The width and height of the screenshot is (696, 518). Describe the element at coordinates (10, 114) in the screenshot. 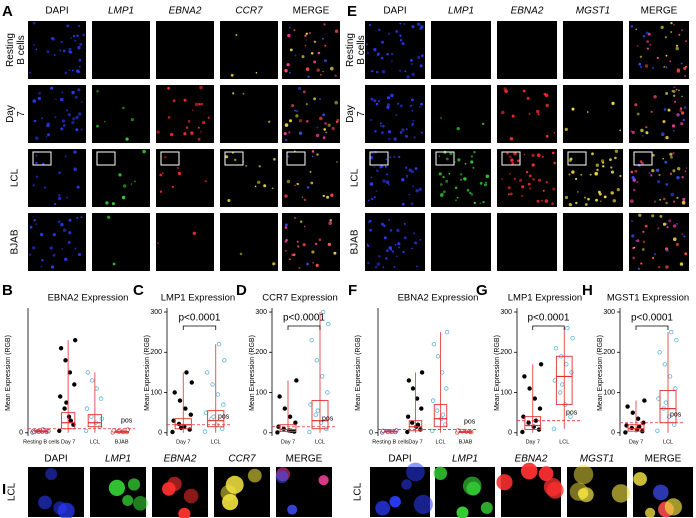

I see `row-label-line: Day` at that location.